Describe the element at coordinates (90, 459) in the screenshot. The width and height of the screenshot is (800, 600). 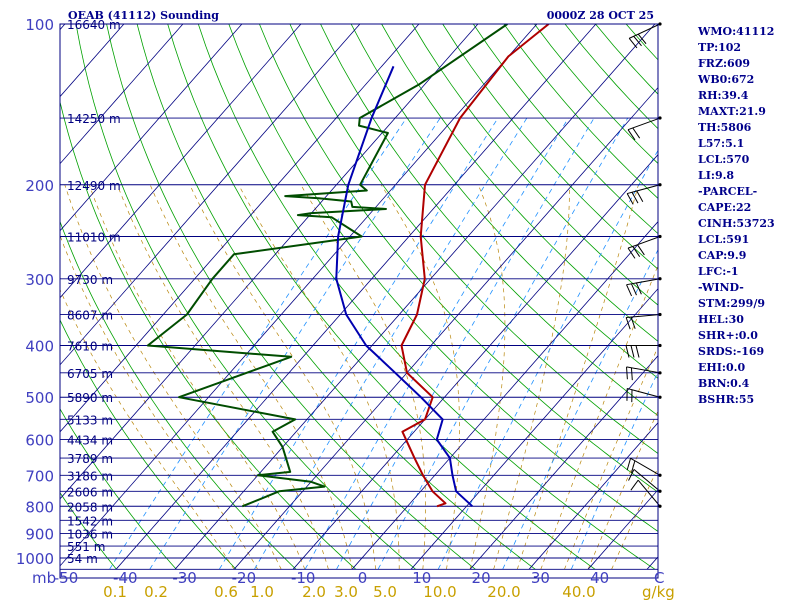
I see `height-label: 3789 m` at that location.